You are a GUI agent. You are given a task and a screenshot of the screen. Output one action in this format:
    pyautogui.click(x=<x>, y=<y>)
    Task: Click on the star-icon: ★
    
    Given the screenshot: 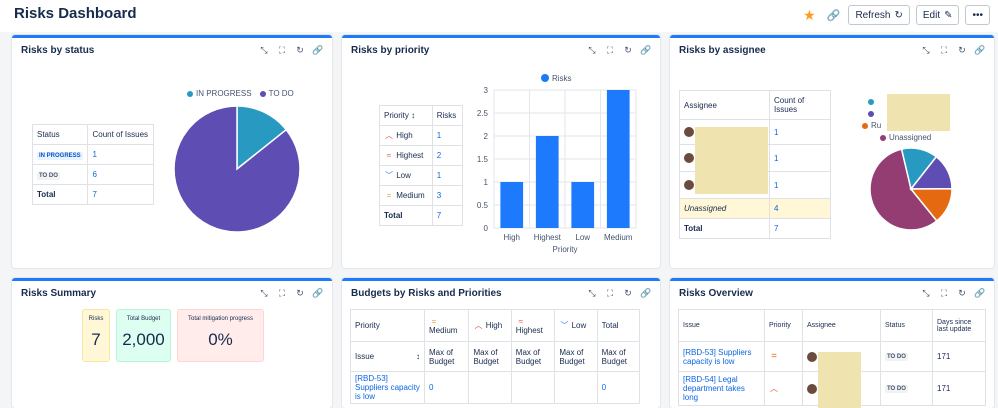 What is the action you would take?
    pyautogui.click(x=809, y=14)
    